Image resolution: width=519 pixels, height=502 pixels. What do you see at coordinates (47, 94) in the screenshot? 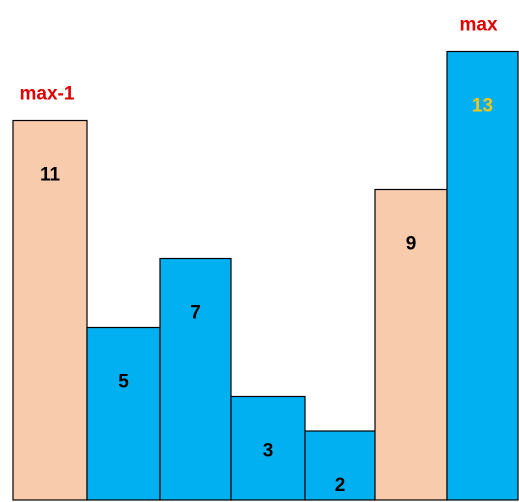
I see `annotation-max-1: max-1` at bounding box center [47, 94].